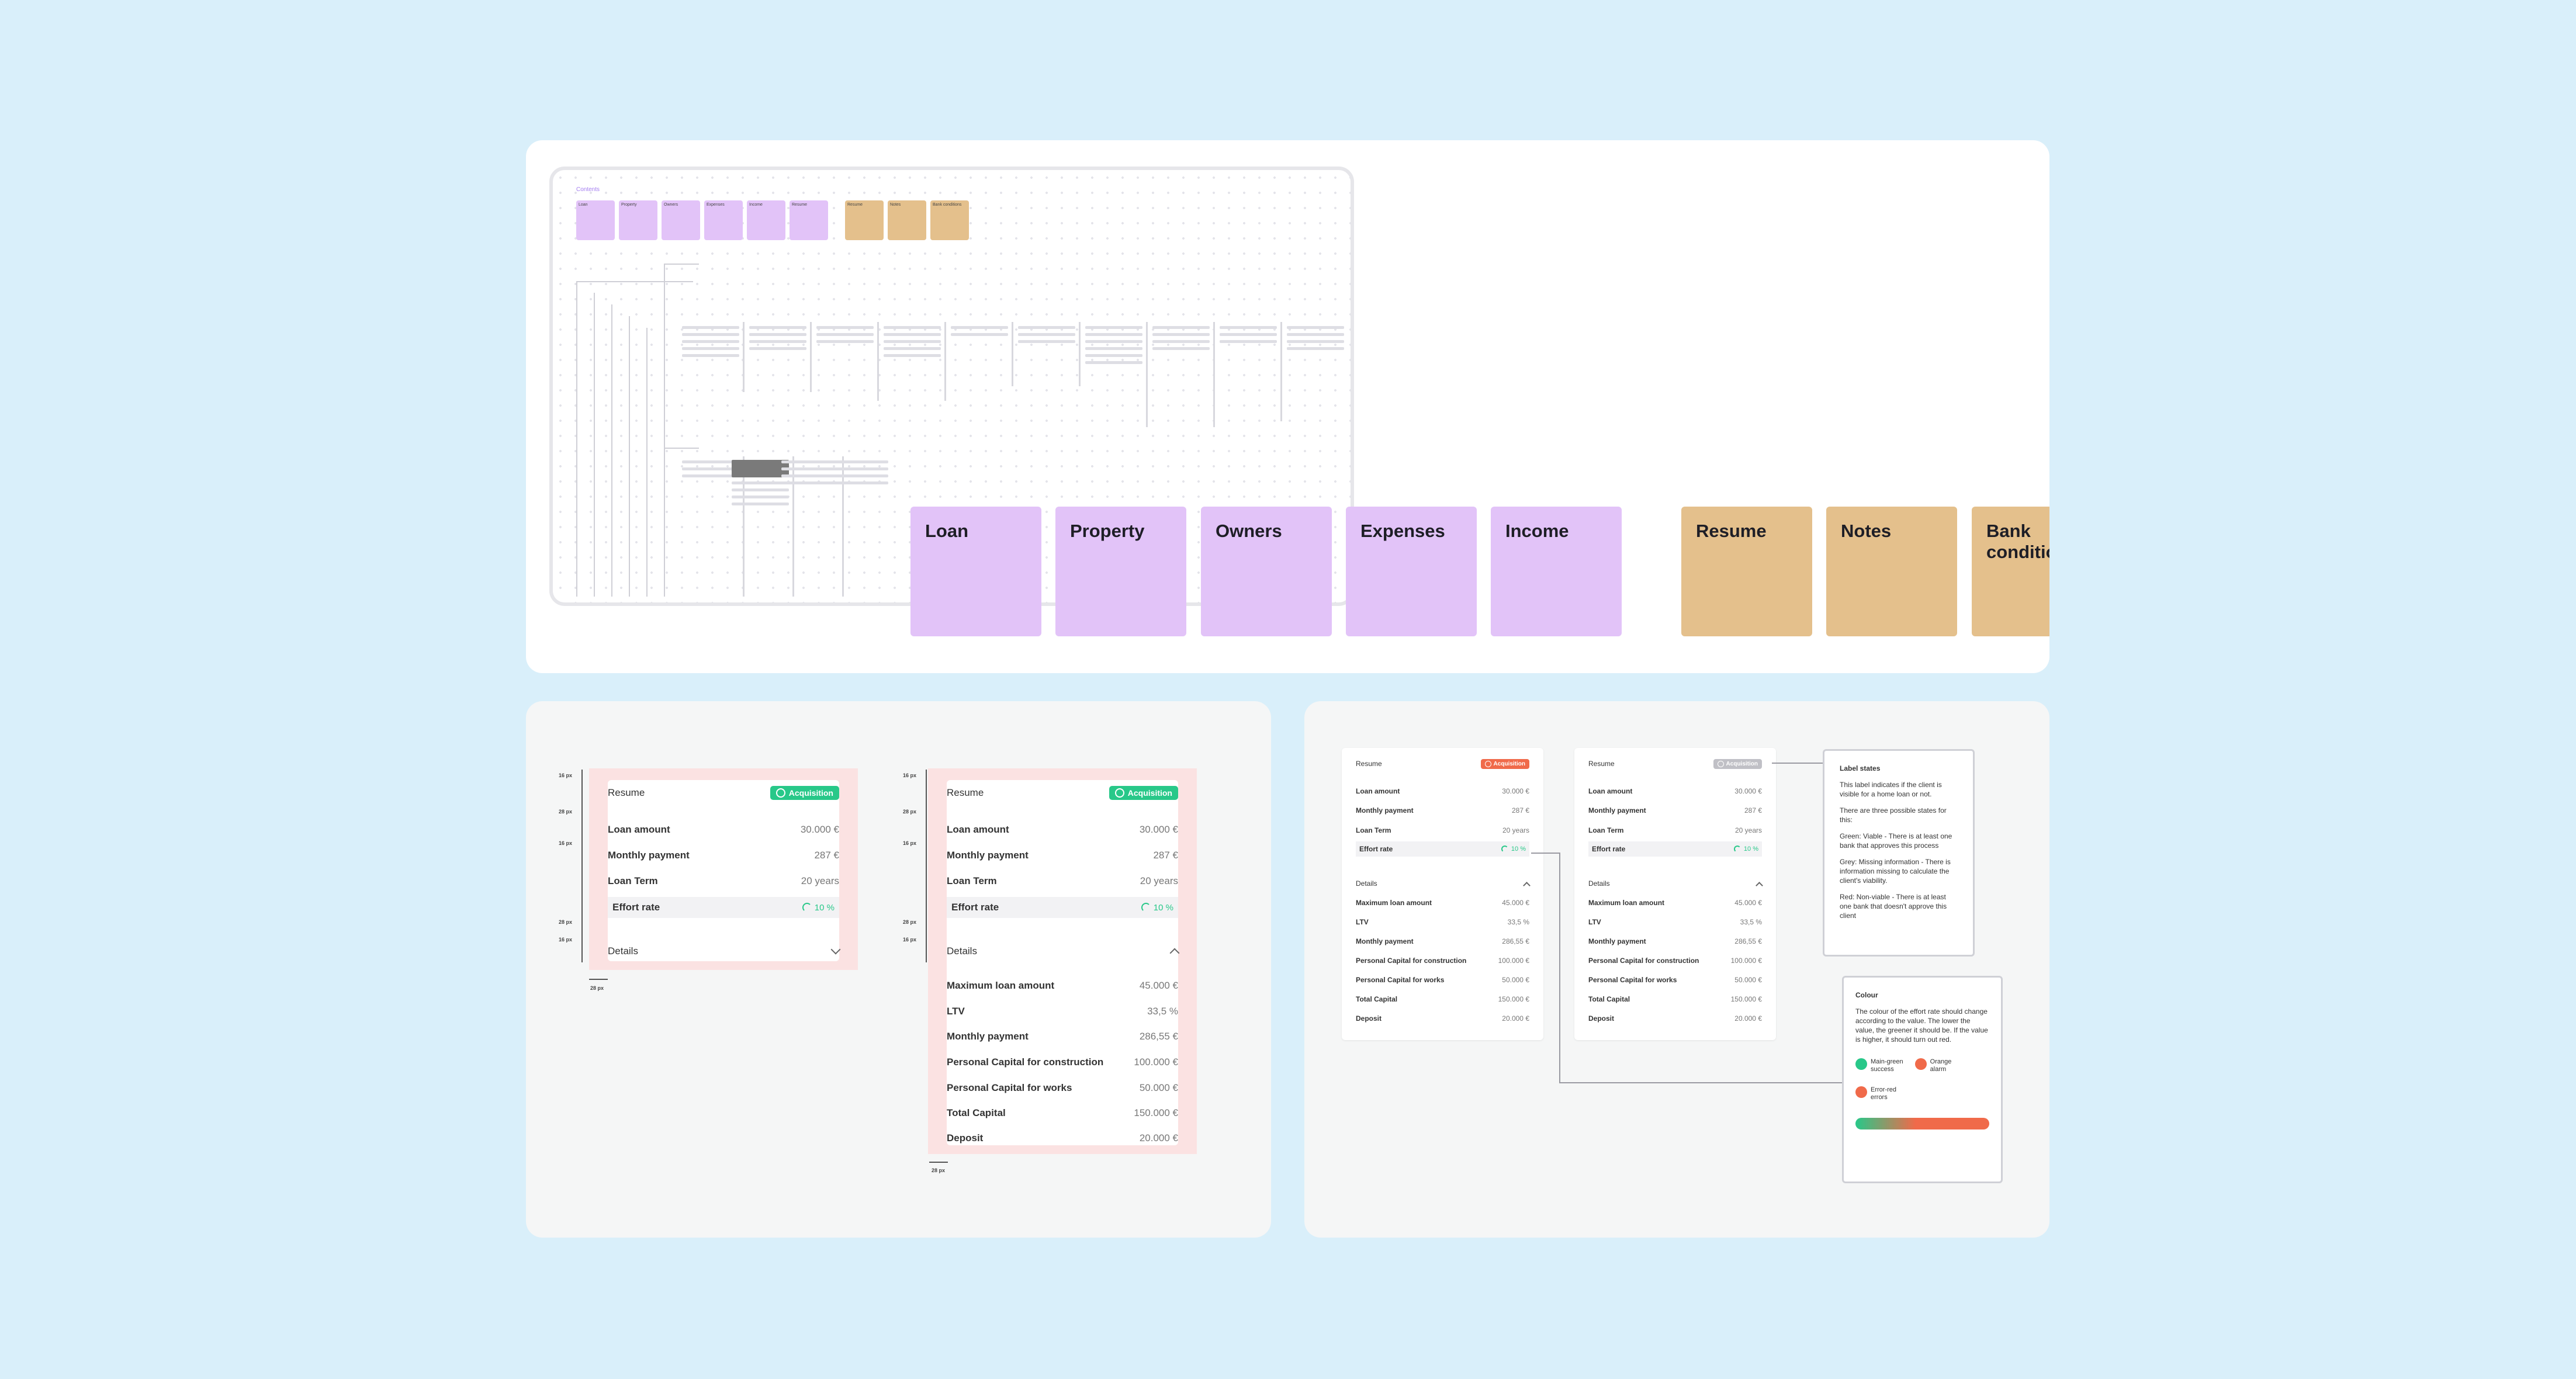  What do you see at coordinates (1861, 1064) in the screenshot?
I see `green-swatch` at bounding box center [1861, 1064].